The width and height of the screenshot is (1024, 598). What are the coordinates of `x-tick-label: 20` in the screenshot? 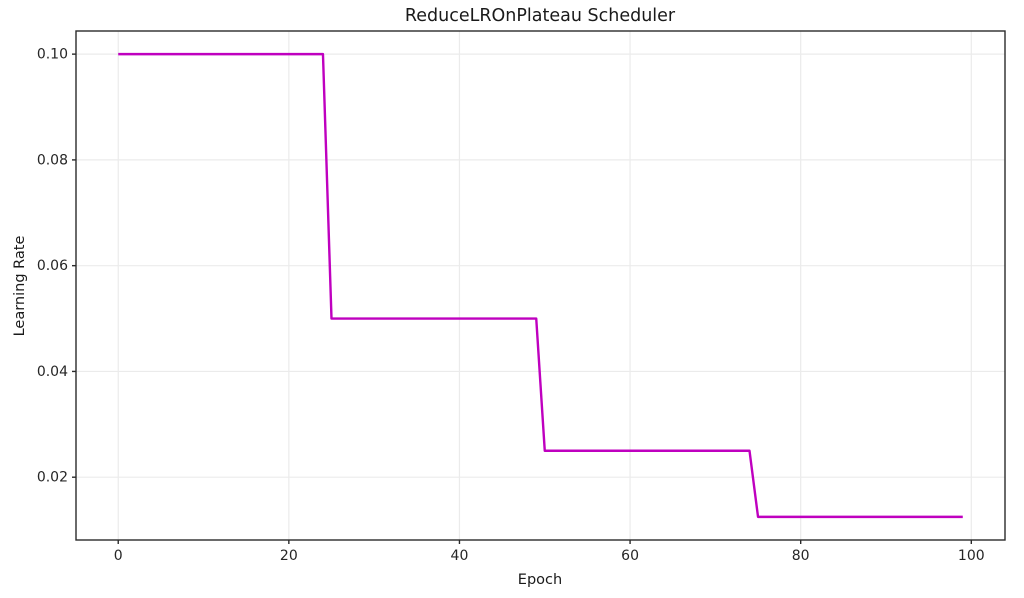 It's located at (289, 556).